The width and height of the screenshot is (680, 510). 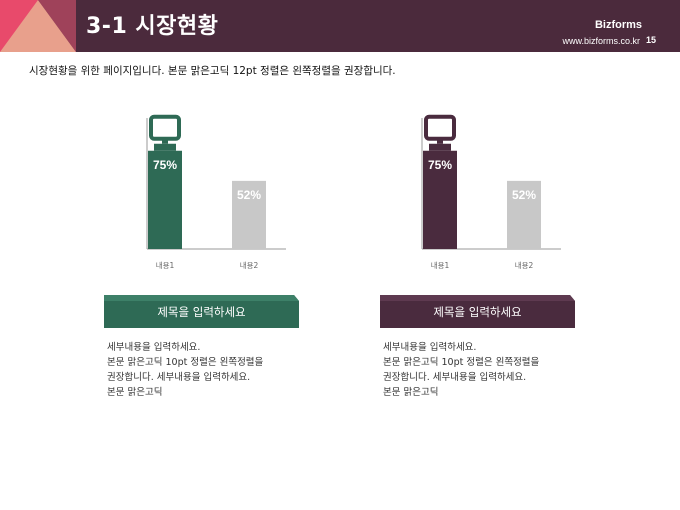 What do you see at coordinates (216, 192) in the screenshot?
I see `chart-left-svg: 75% 내용1 52% 내용2` at bounding box center [216, 192].